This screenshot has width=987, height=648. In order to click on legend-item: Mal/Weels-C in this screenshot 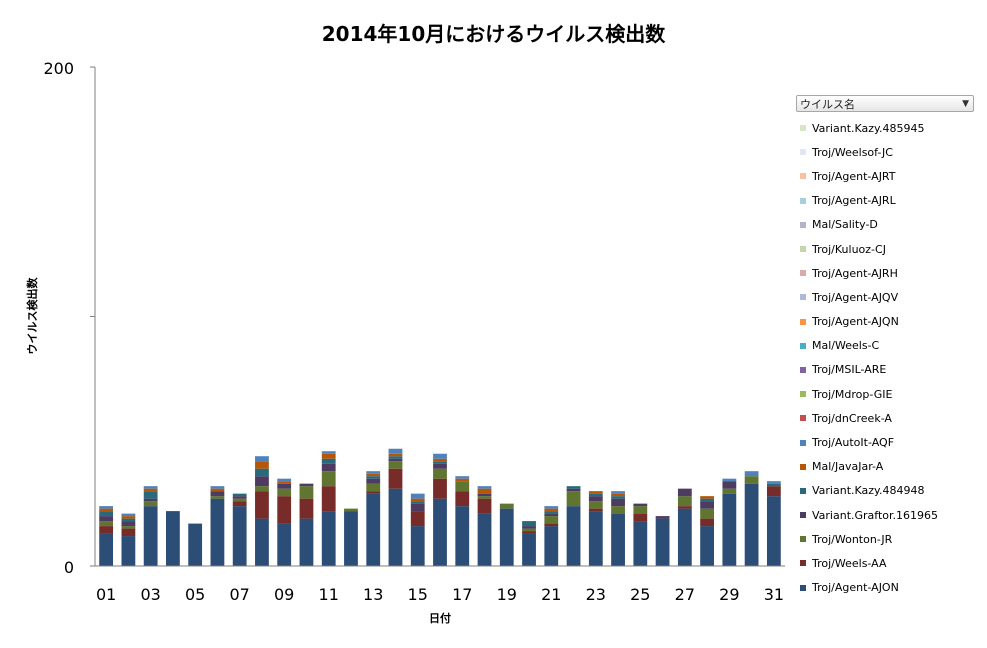, I will do `click(885, 346)`.